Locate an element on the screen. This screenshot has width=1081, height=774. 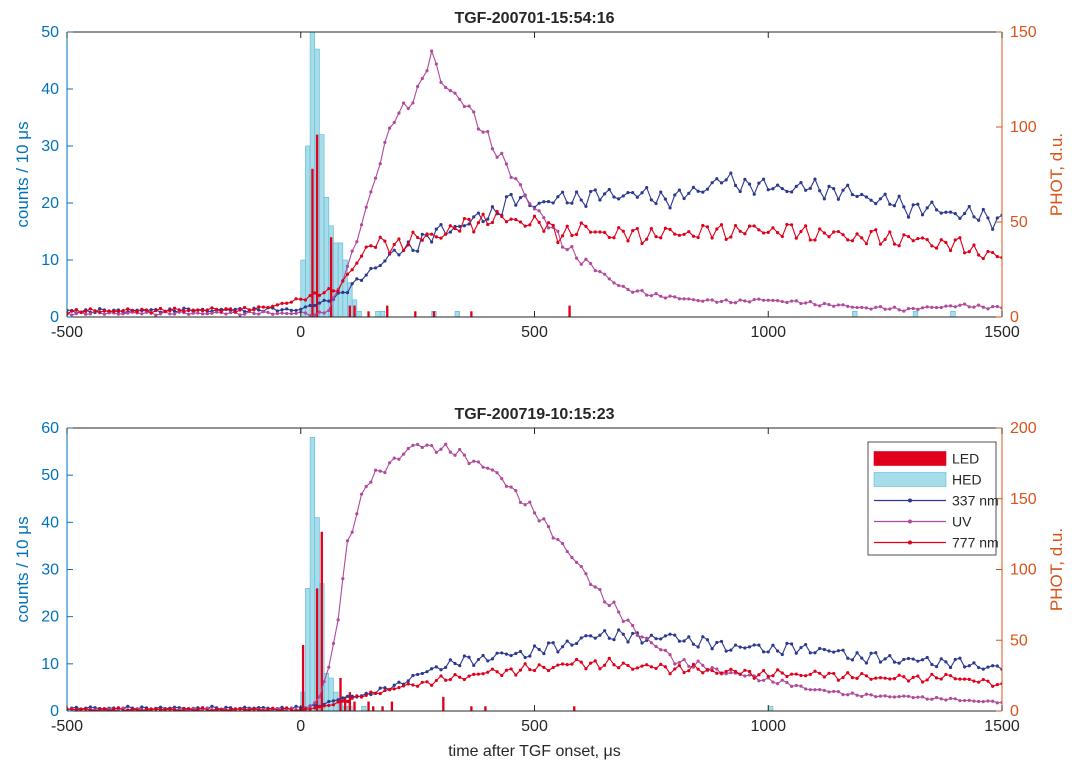
right-y-tick-label: 50 is located at coordinates (1019, 640).